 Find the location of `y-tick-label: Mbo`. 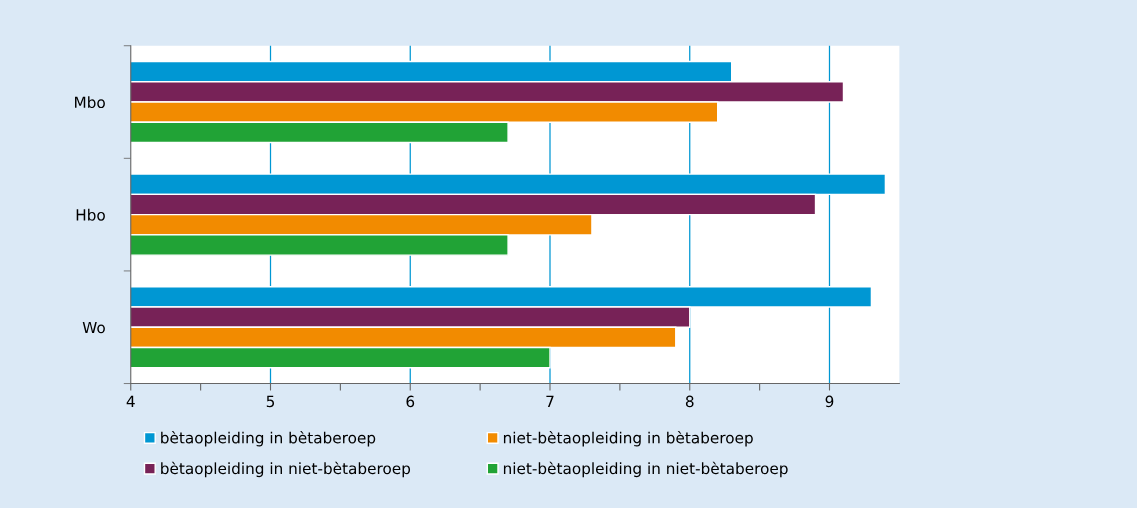

y-tick-label: Mbo is located at coordinates (90, 102).